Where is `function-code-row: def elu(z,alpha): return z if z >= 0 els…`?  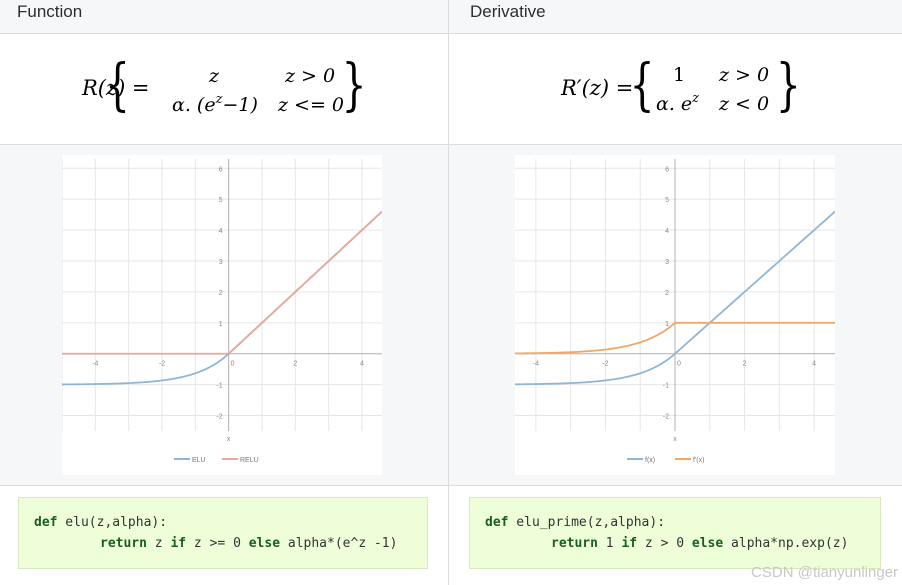 function-code-row: def elu(z,alpha): return z if z >= 0 els… is located at coordinates (224, 535).